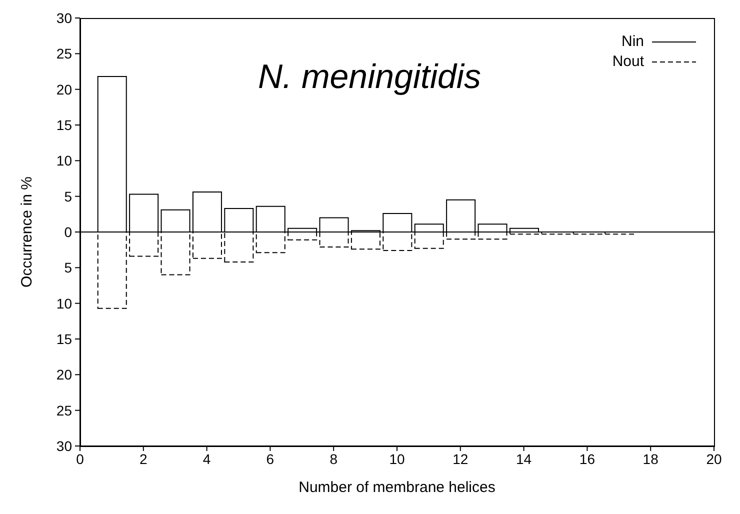 The width and height of the screenshot is (740, 514). I want to click on y-tick-label: 0, so click(68, 232).